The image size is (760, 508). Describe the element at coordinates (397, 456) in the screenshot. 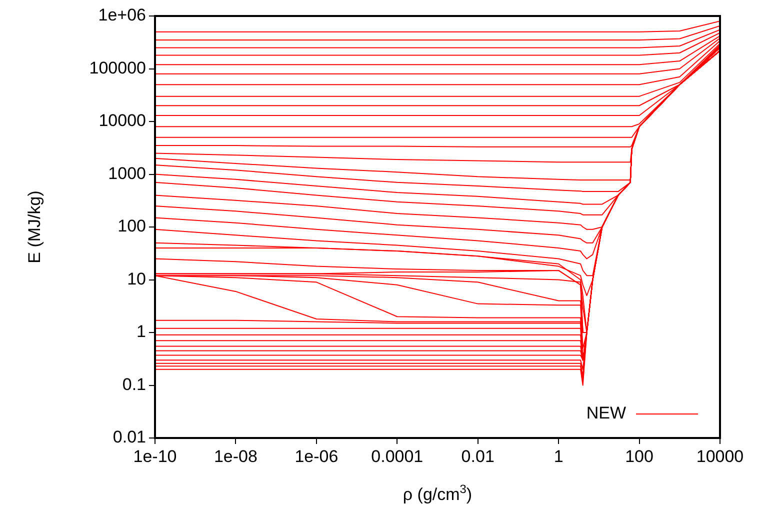

I see `x-tick-label: 0.0001` at that location.